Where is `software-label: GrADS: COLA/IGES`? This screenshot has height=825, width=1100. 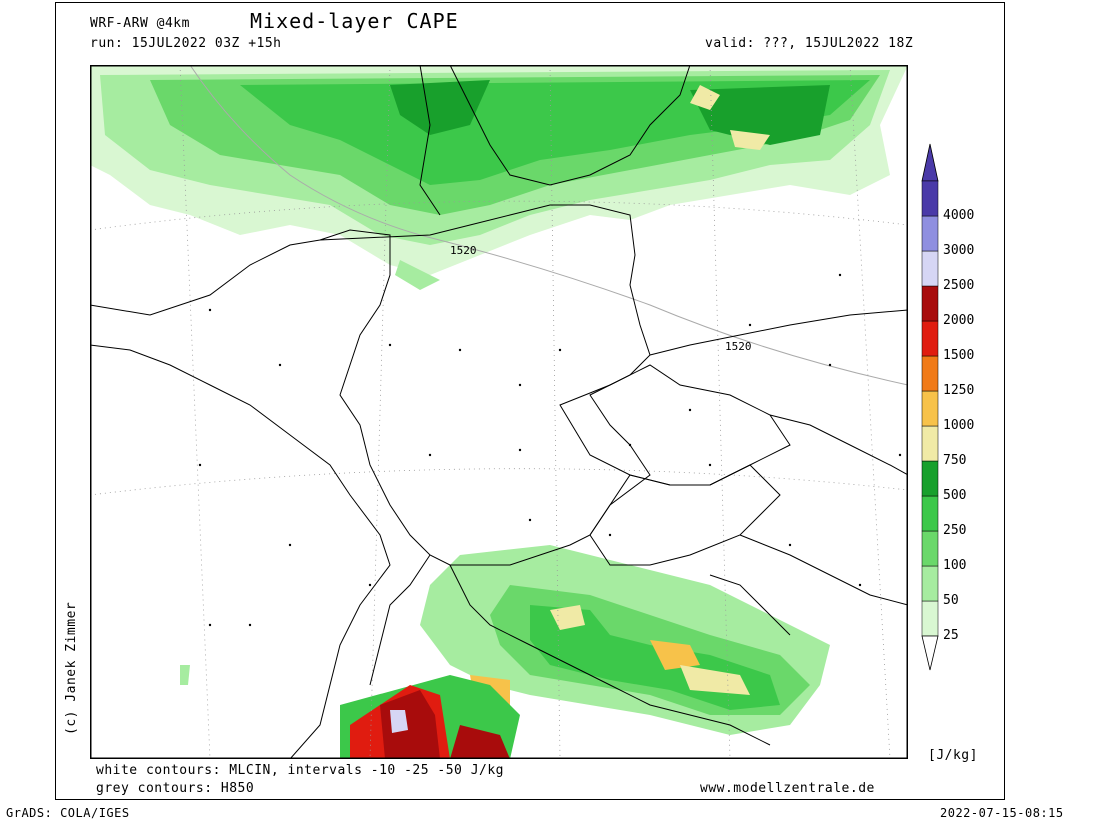
software-label: GrADS: COLA/IGES is located at coordinates (68, 813).